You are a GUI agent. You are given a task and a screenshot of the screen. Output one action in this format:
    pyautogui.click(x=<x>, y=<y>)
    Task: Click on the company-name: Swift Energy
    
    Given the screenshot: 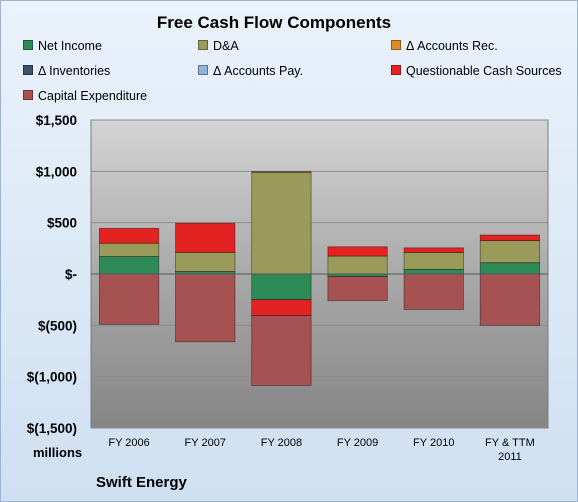 What is the action you would take?
    pyautogui.click(x=141, y=482)
    